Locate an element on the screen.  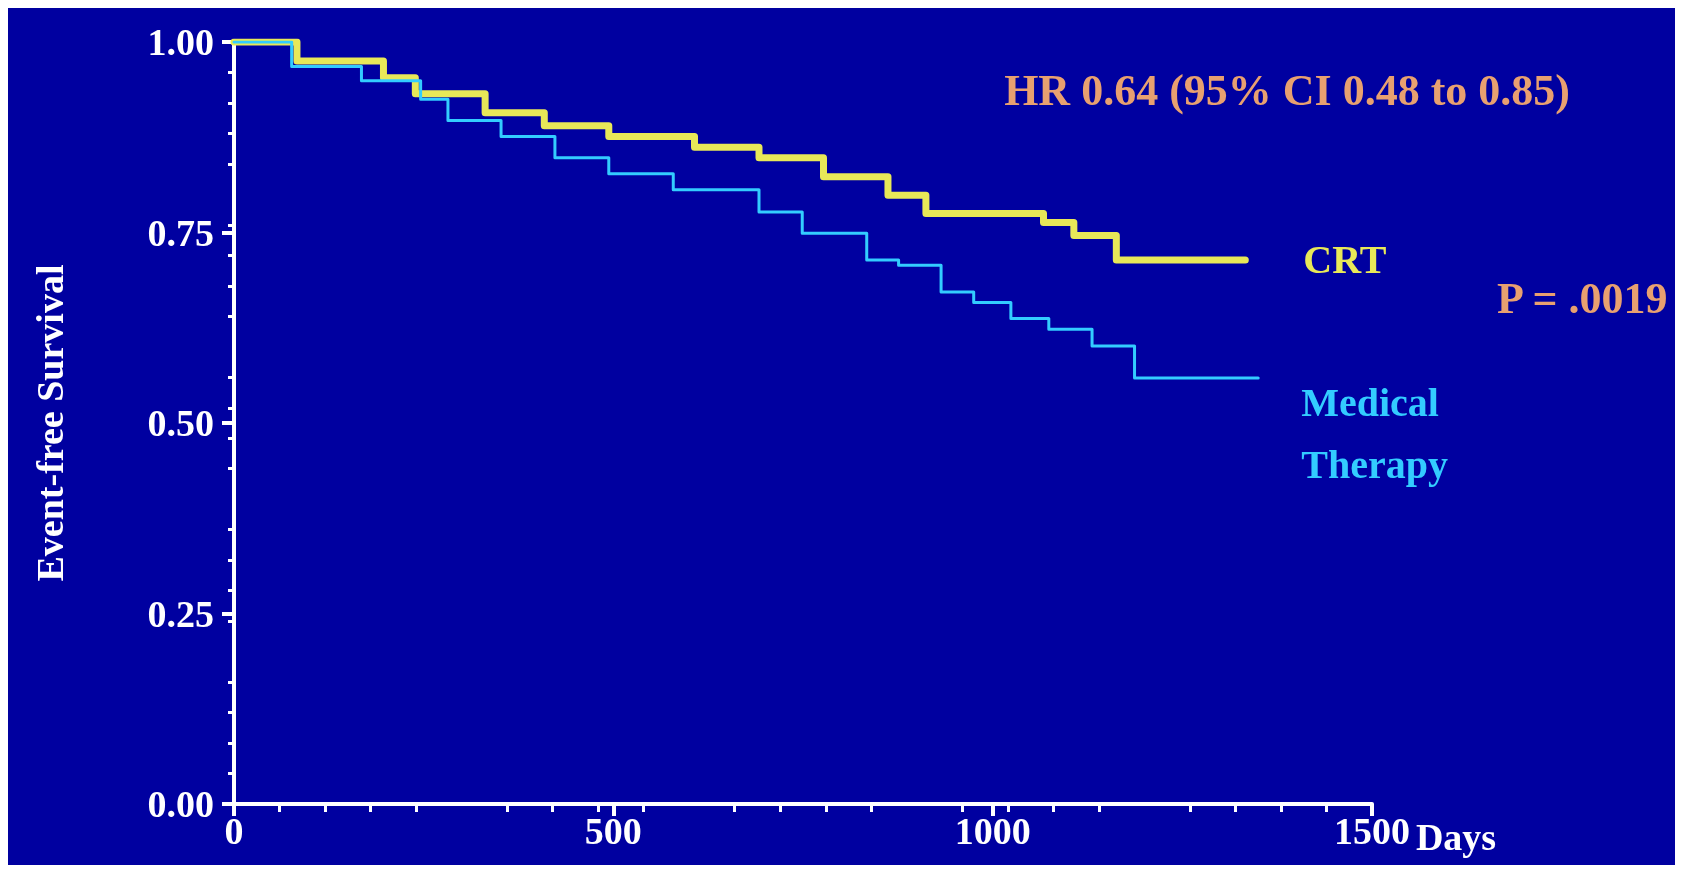
y-tick-label: 0.00 is located at coordinates (180, 804).